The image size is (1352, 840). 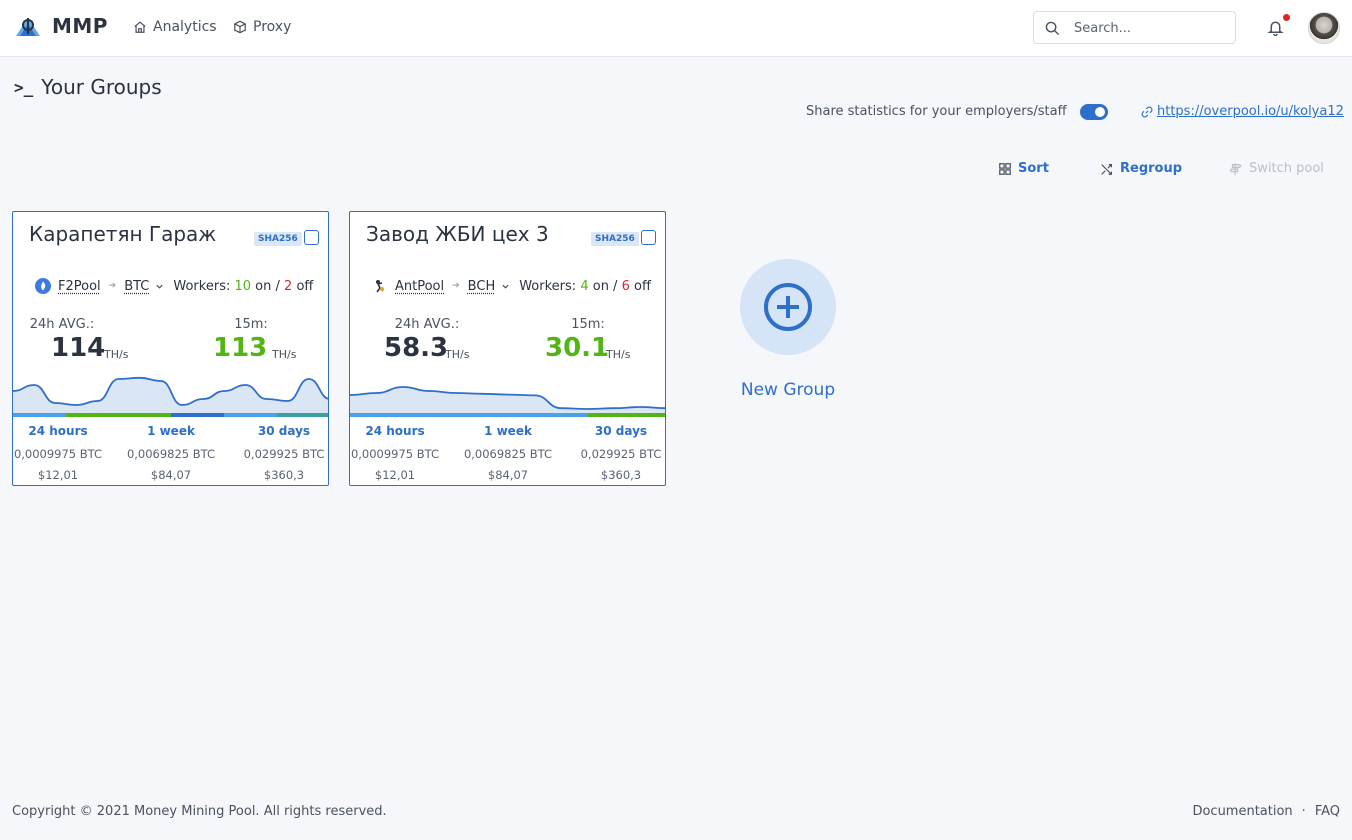 What do you see at coordinates (577, 348) in the screenshot?
I see `recent-hashrate-value: 30.1` at bounding box center [577, 348].